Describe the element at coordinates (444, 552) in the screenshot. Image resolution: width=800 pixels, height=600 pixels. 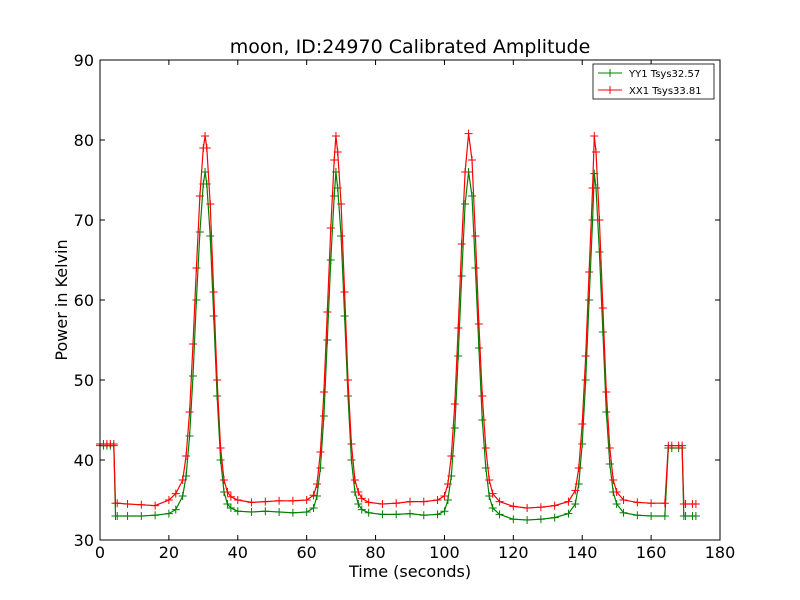
I see `x-tick-label-5: 100` at that location.